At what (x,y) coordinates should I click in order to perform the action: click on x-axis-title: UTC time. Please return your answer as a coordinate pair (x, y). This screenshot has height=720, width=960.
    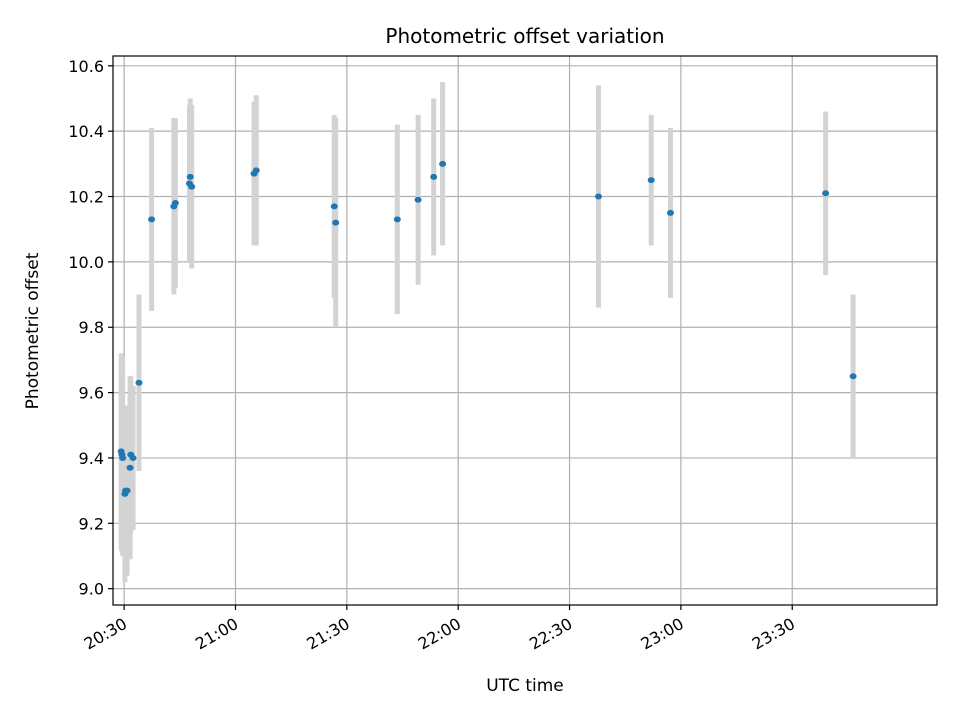
    Looking at the image, I should click on (525, 686).